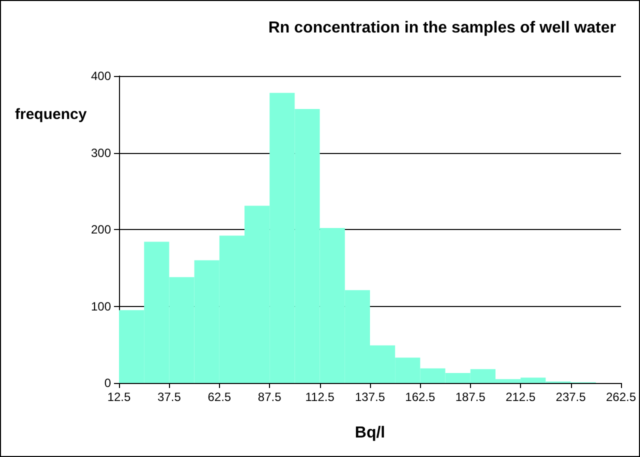 This screenshot has width=640, height=457. Describe the element at coordinates (270, 397) in the screenshot. I see `x-tick-label: 87.5` at that location.